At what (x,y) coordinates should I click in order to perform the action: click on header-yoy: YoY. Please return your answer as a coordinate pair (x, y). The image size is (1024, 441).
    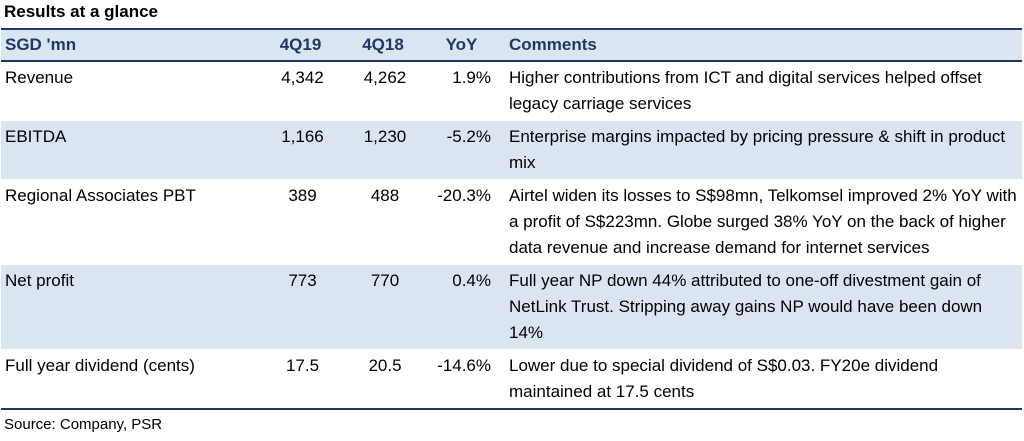
    Looking at the image, I should click on (461, 45).